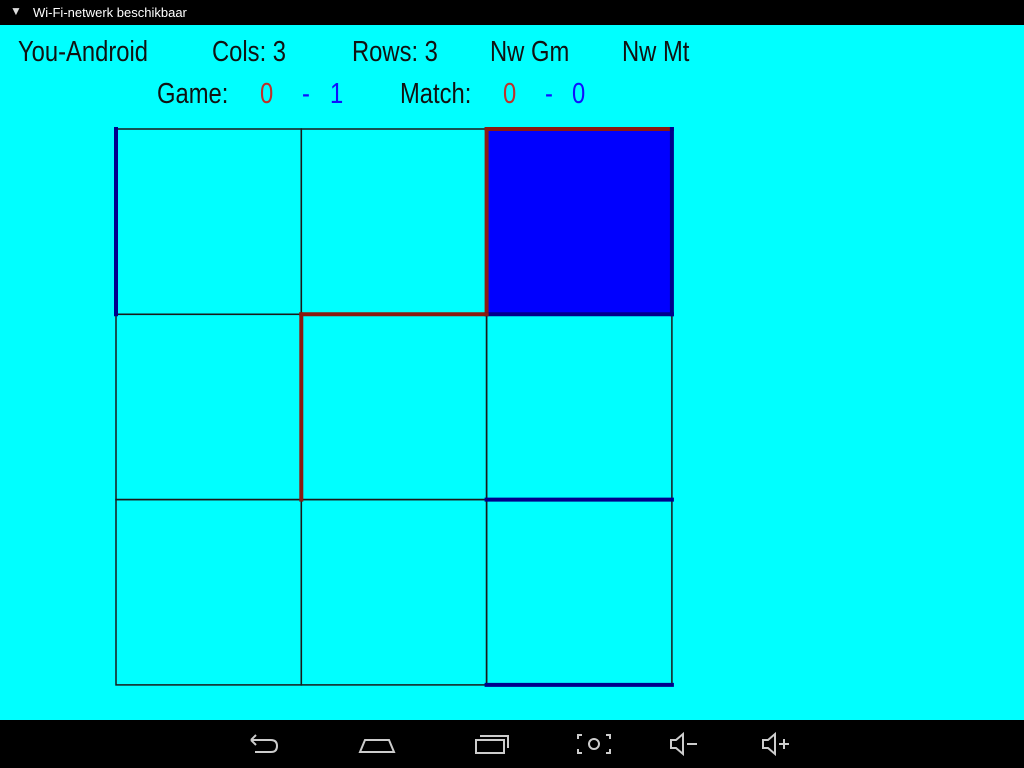  Describe the element at coordinates (377, 744) in the screenshot. I see `home-icon` at that location.